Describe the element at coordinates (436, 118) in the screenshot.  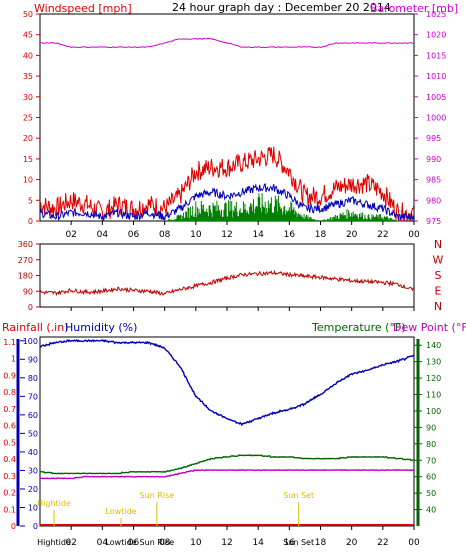
I see `baro-y-tick-label: 1000` at that location.